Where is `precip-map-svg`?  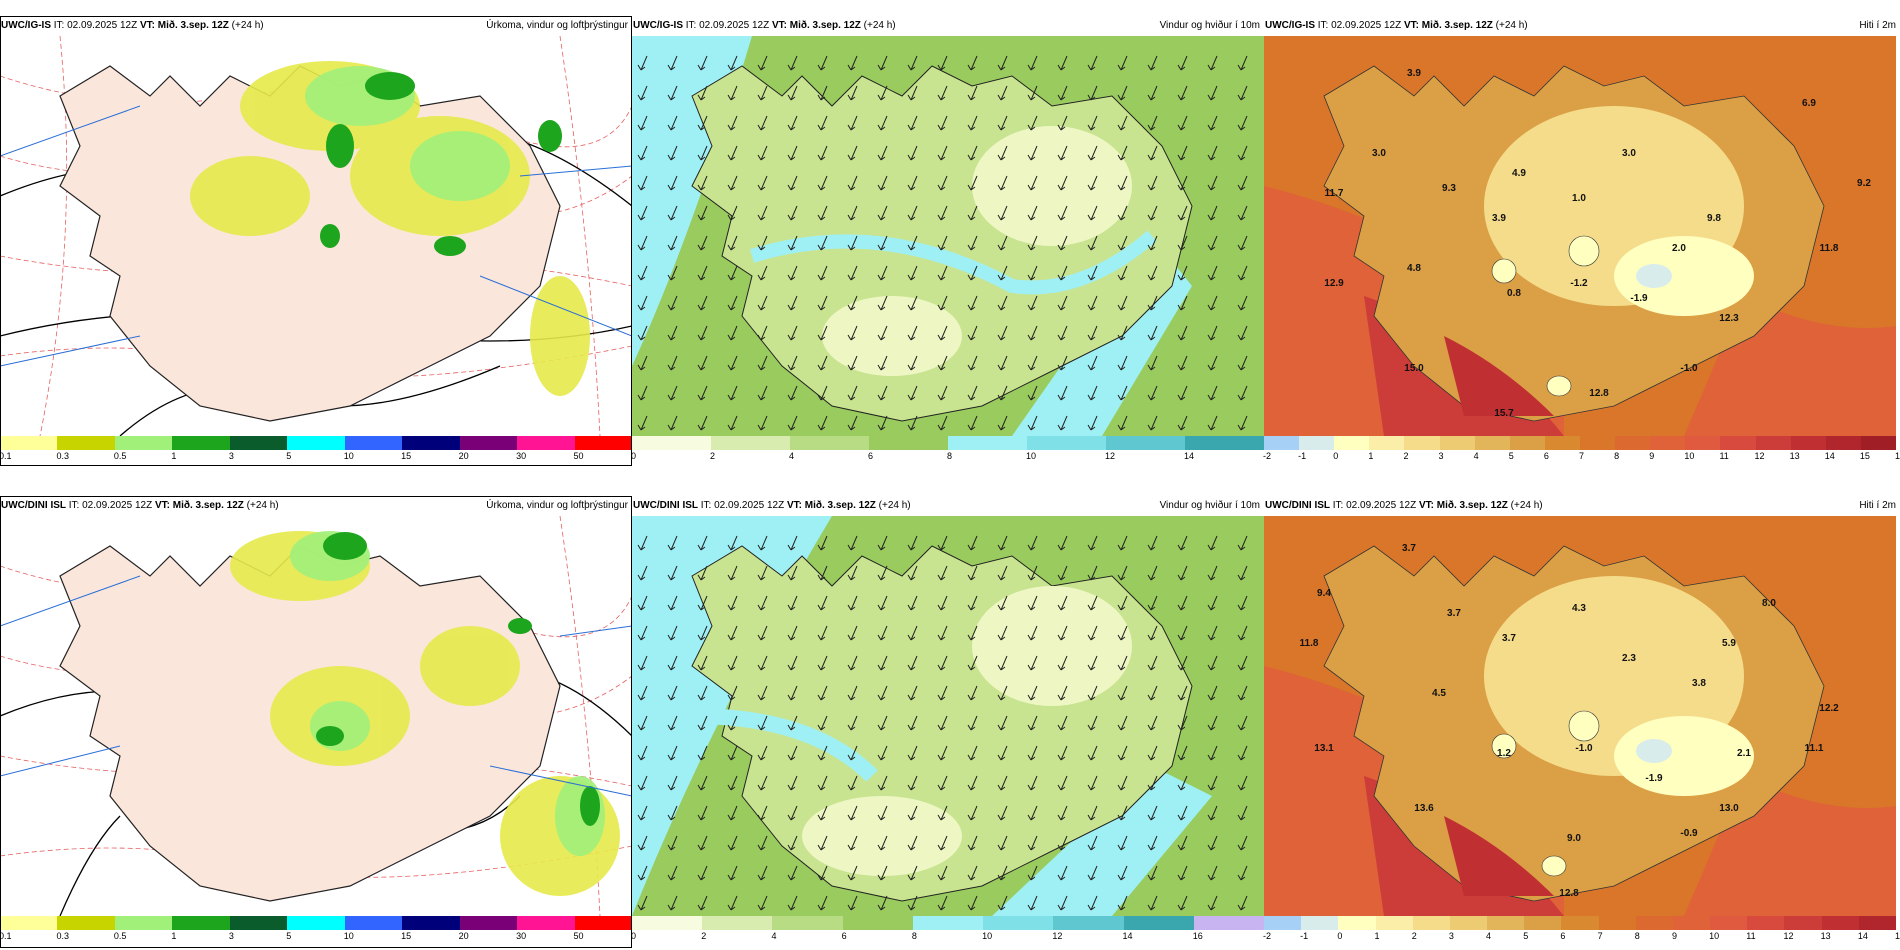
precip-map-svg is located at coordinates (316, 236).